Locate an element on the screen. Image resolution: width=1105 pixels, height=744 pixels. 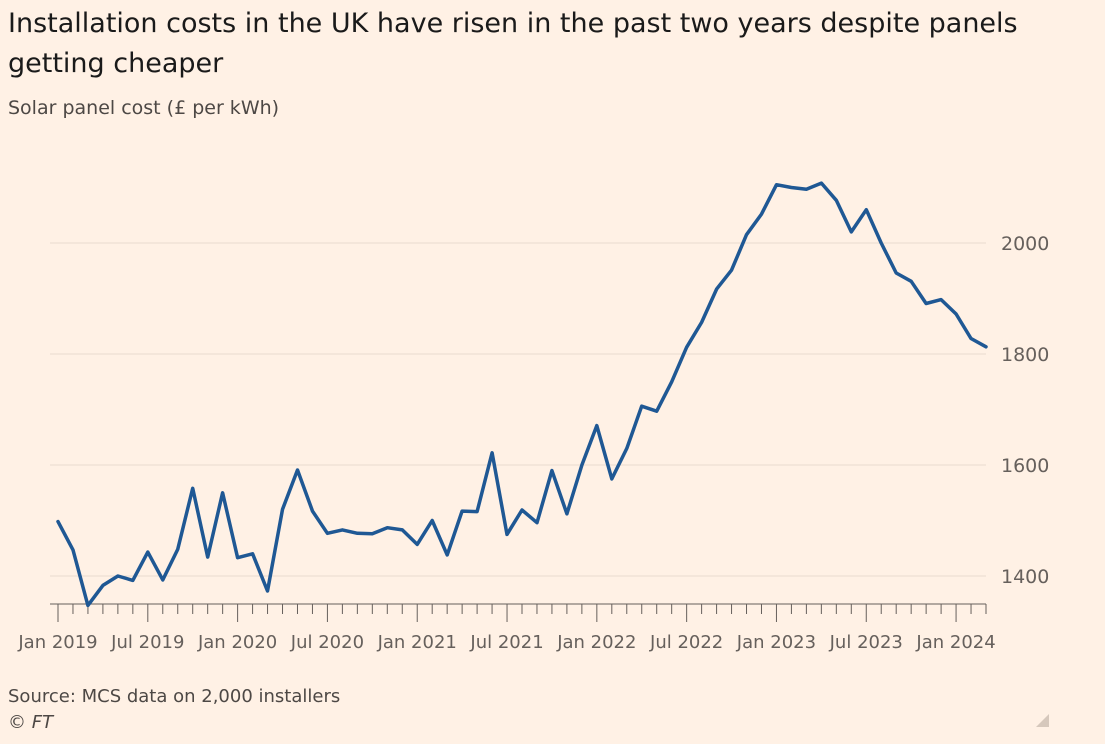
x-tick-label: Jul 2023 is located at coordinates (866, 642).